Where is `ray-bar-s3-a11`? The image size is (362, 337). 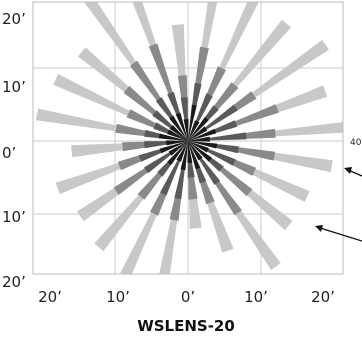 ray-bar-s3-a11 is located at coordinates (173, 137).